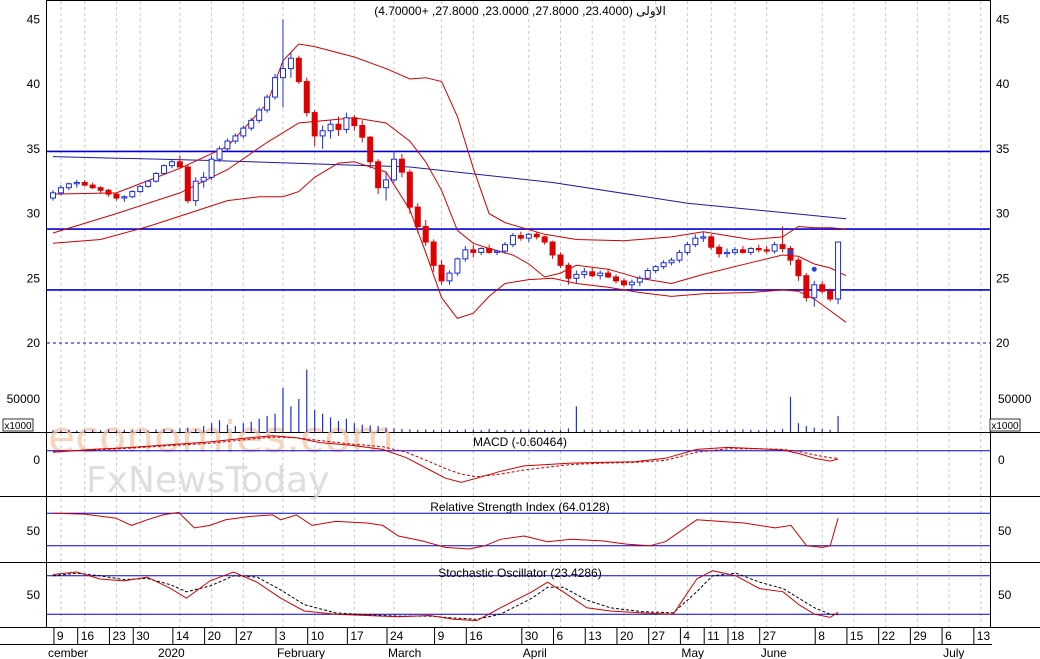 The height and width of the screenshot is (659, 1040). I want to click on date-tick-label: 13, so click(595, 636).